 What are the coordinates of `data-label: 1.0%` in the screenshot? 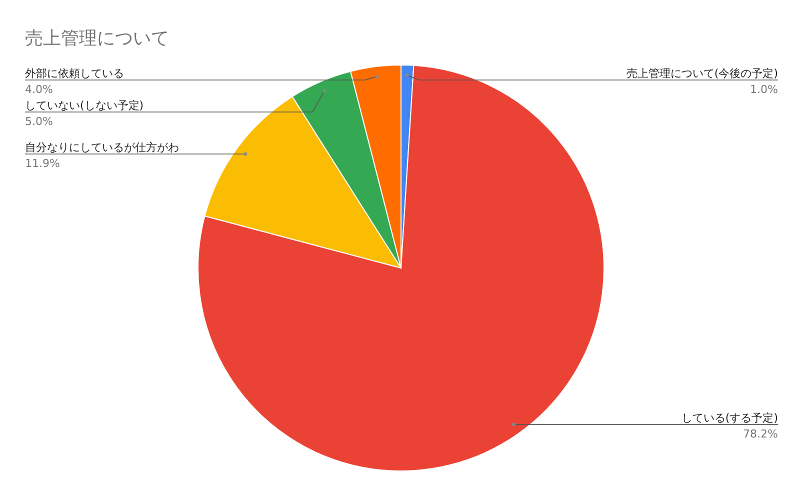 It's located at (764, 89).